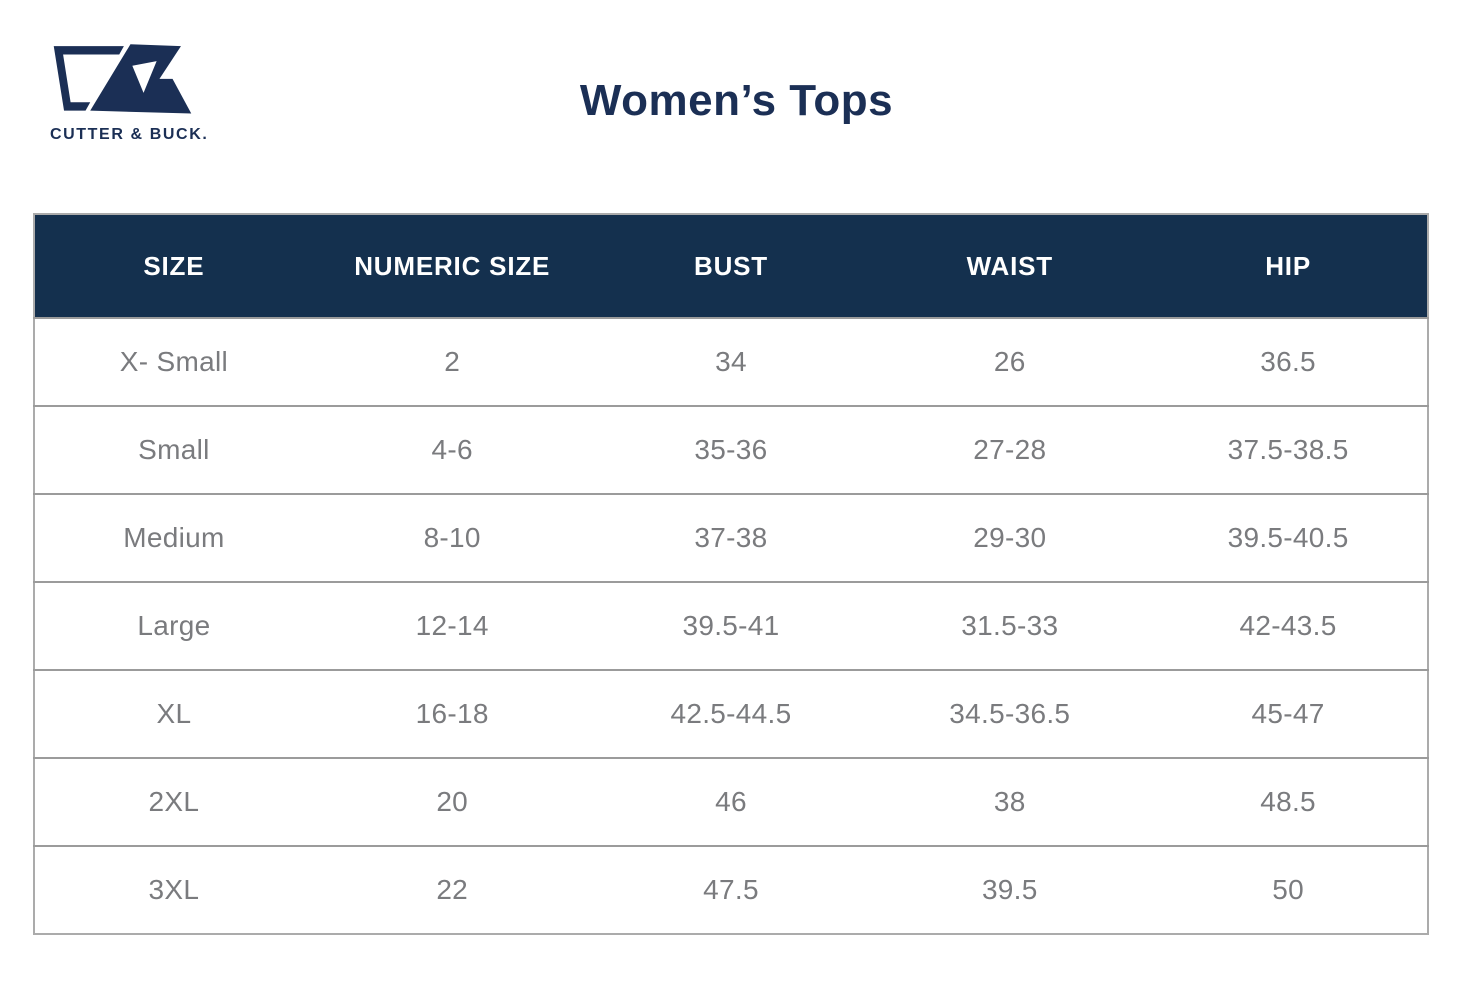 Image resolution: width=1473 pixels, height=992 pixels. What do you see at coordinates (1288, 889) in the screenshot?
I see `table-cell: 50` at bounding box center [1288, 889].